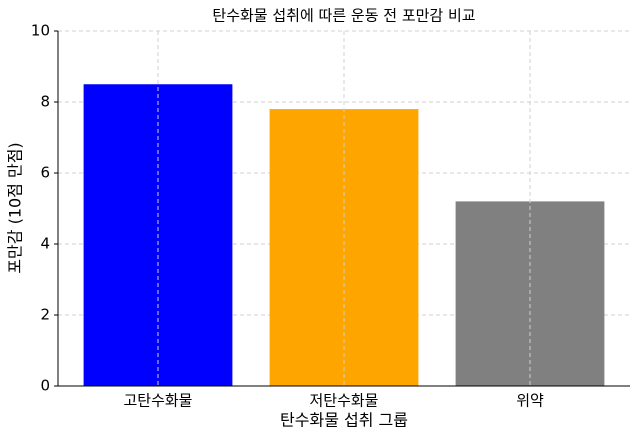 Image resolution: width=639 pixels, height=442 pixels. I want to click on x-tick-label: 고탄수화물, so click(157, 401).